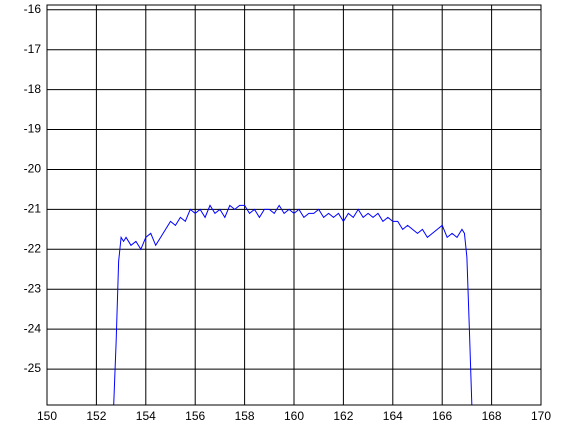 The width and height of the screenshot is (568, 432). I want to click on x-tick-label: 158, so click(245, 416).